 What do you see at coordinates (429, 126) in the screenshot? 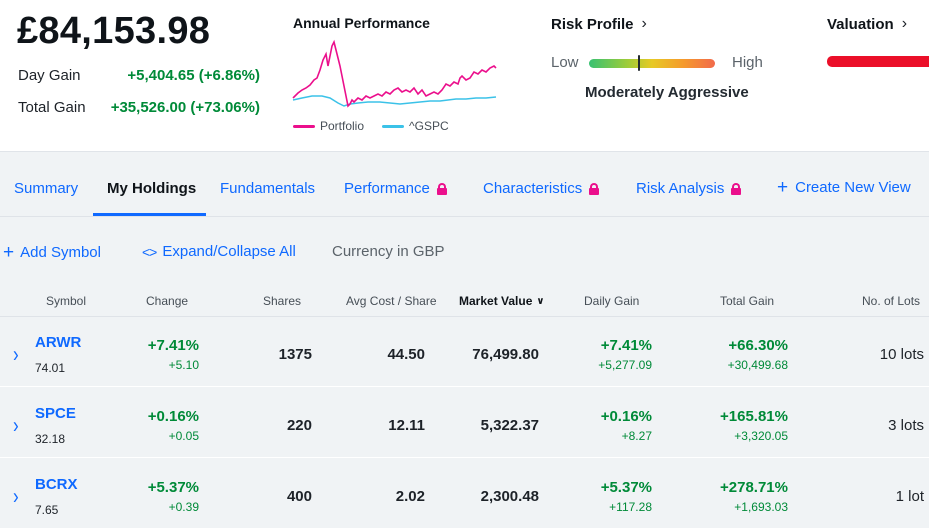
I see `legend-gspc-label: ^GSPC` at bounding box center [429, 126].